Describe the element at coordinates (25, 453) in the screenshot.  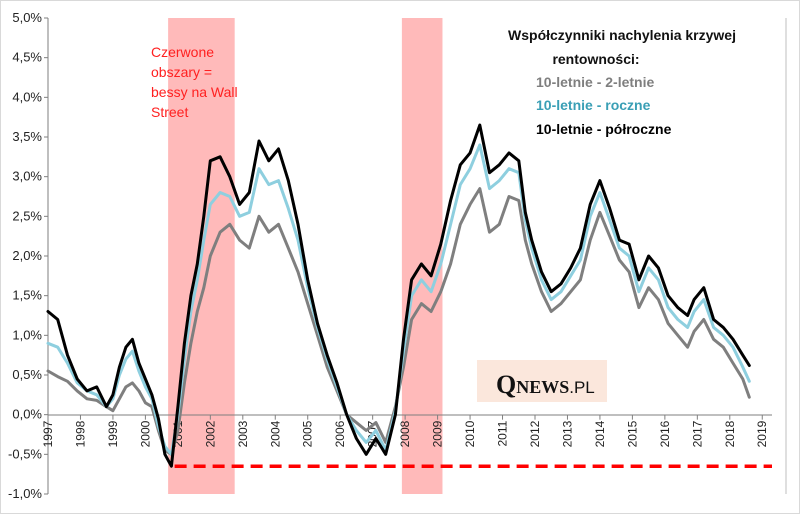
I see `y-tick-label: -0,5%` at that location.